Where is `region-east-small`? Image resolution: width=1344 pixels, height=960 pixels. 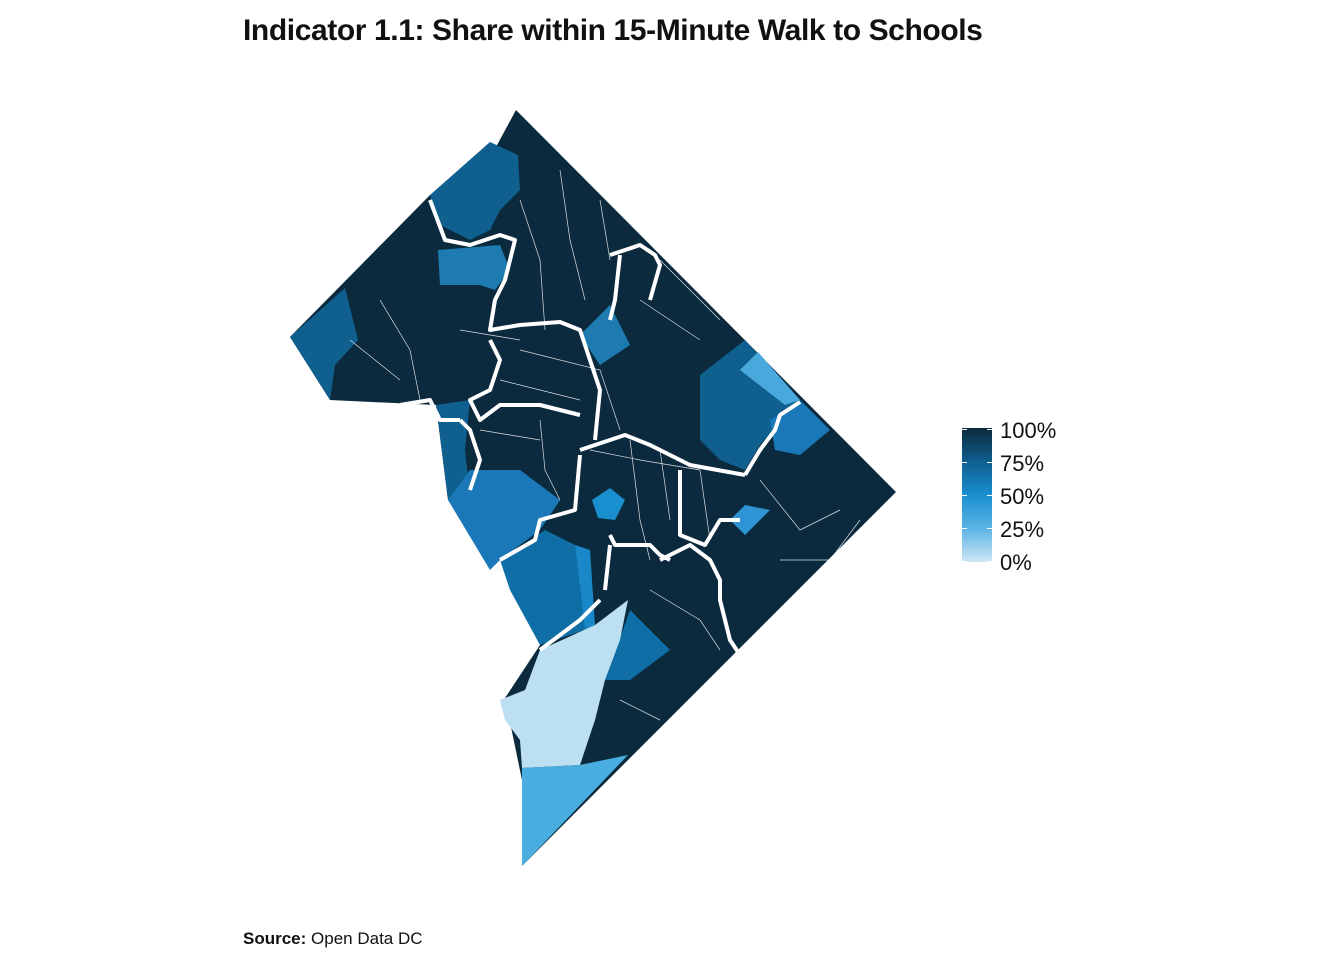
region-east-small is located at coordinates (750, 520).